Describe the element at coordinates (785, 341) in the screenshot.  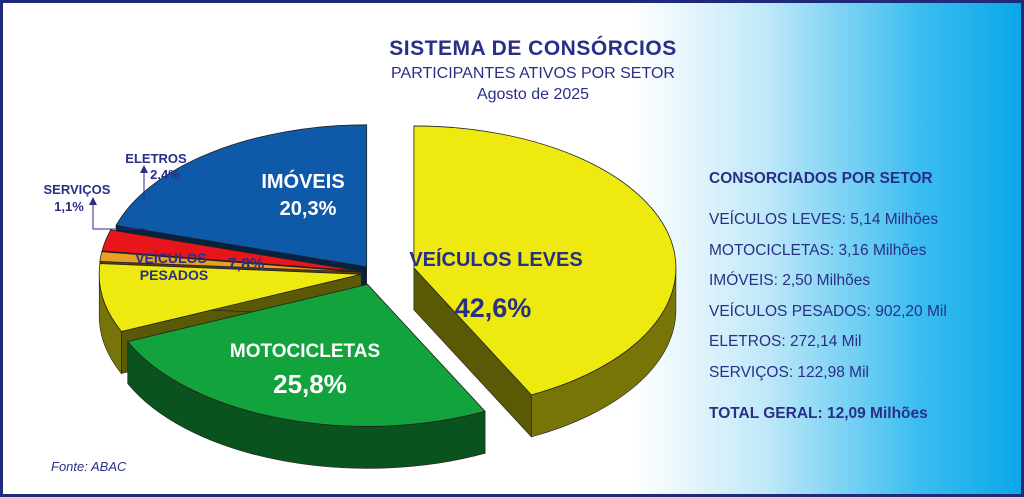
I see `side-item-eletros: ELETROS: 272,14 Mil` at that location.